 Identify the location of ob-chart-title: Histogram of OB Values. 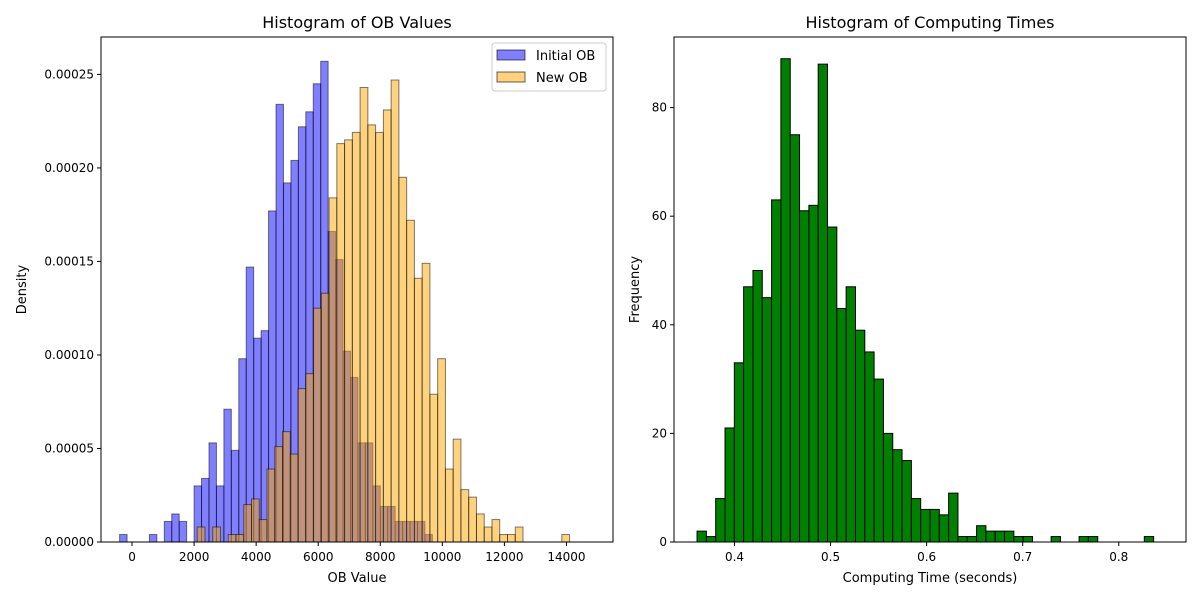
(357, 22).